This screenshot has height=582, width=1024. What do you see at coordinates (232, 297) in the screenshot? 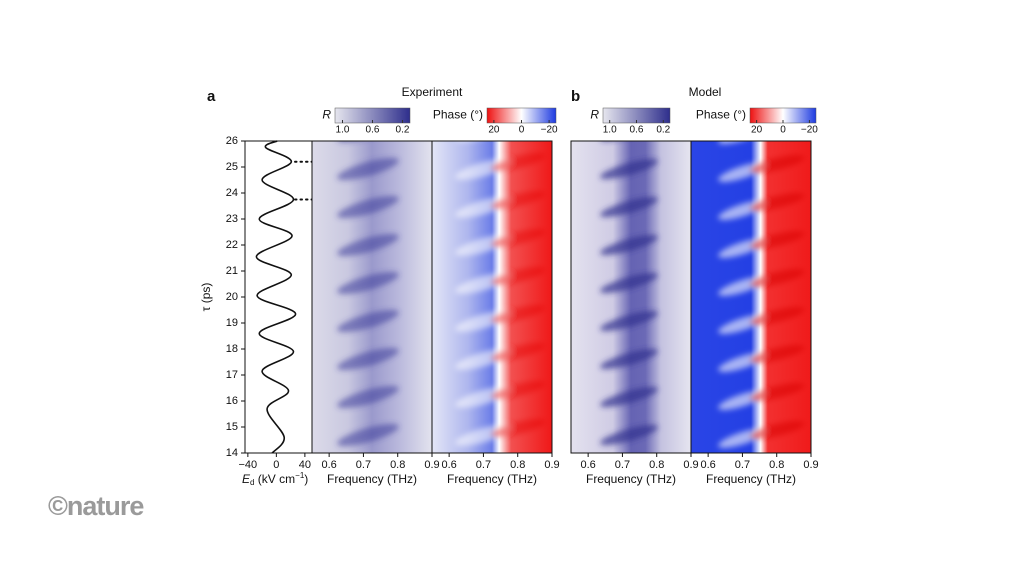
I see `y-tick-label: 20` at bounding box center [232, 297].